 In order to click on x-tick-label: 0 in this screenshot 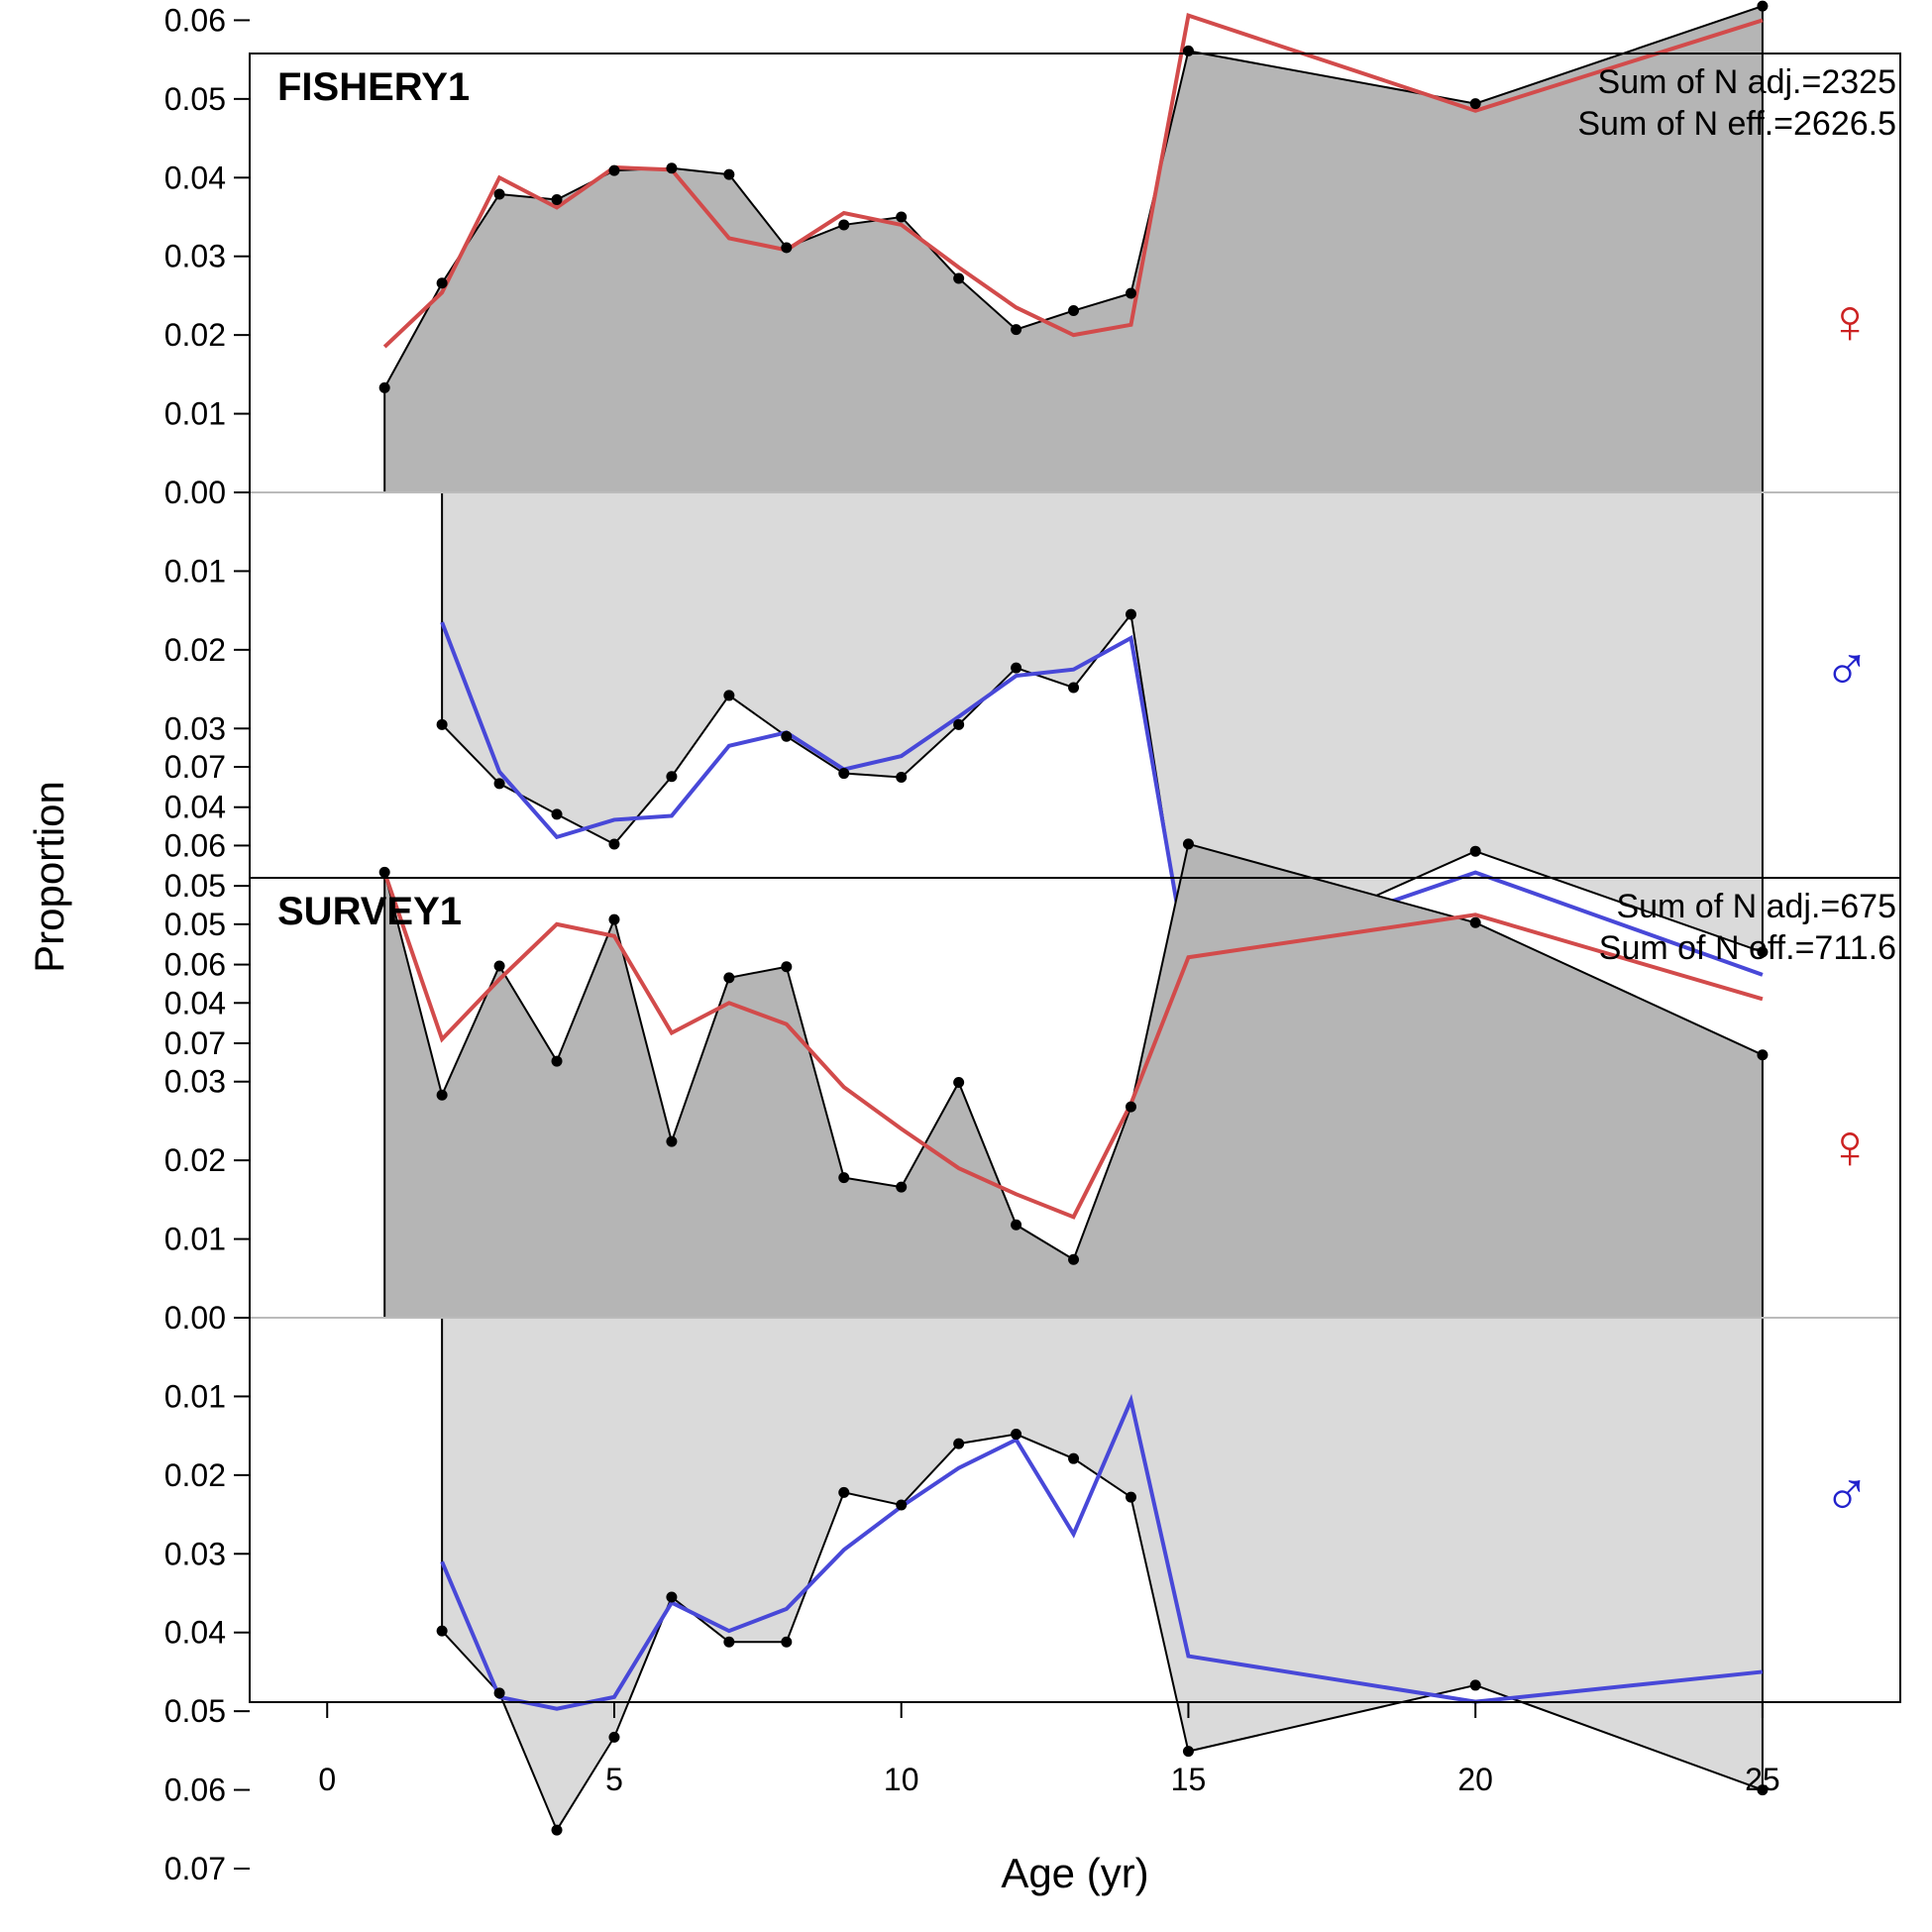, I will do `click(327, 1779)`.